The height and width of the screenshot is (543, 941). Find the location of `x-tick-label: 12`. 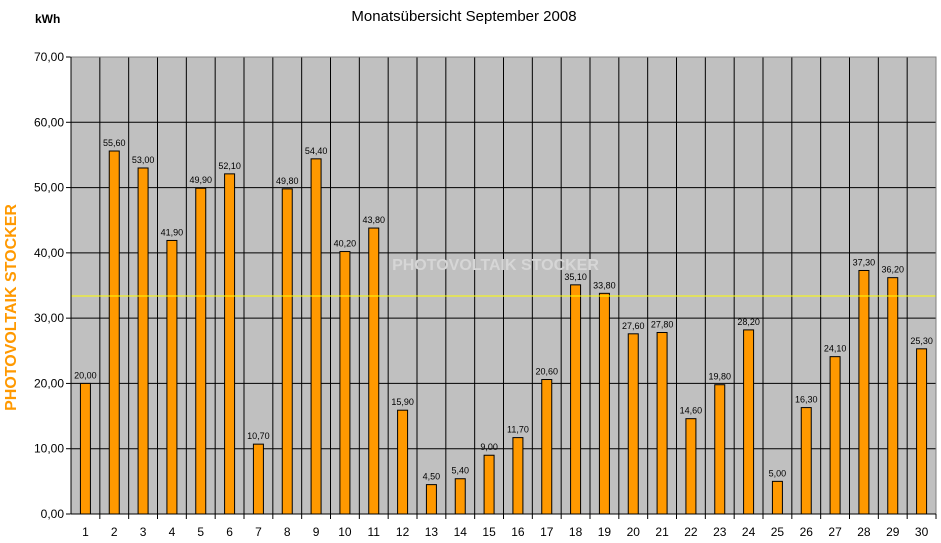

x-tick-label: 12 is located at coordinates (403, 532).